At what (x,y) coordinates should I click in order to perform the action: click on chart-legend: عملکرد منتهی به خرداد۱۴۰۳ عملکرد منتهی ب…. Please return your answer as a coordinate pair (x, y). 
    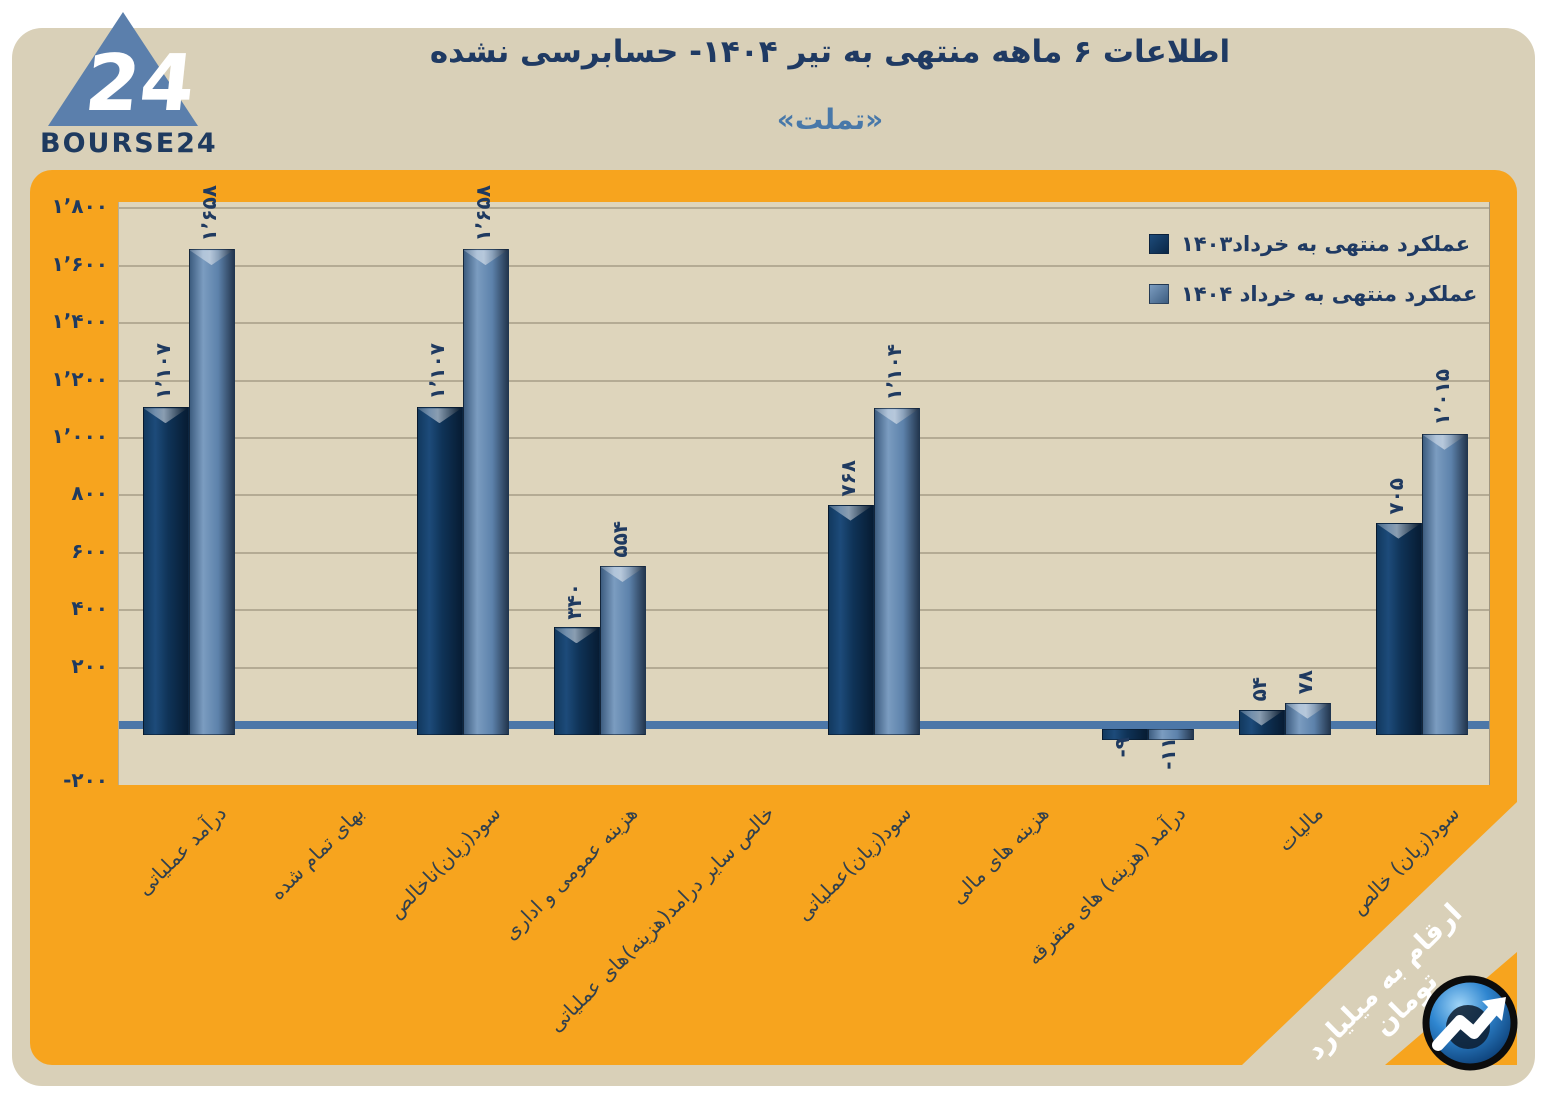
    Looking at the image, I should click on (1313, 282).